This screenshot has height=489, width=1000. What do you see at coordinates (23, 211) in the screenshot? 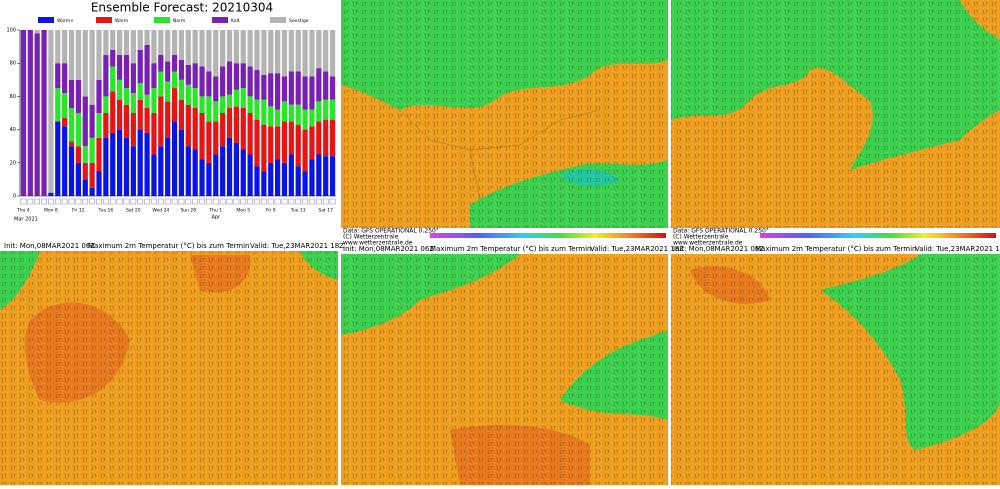
I see `x-tick-label: Thu 4` at bounding box center [23, 211].